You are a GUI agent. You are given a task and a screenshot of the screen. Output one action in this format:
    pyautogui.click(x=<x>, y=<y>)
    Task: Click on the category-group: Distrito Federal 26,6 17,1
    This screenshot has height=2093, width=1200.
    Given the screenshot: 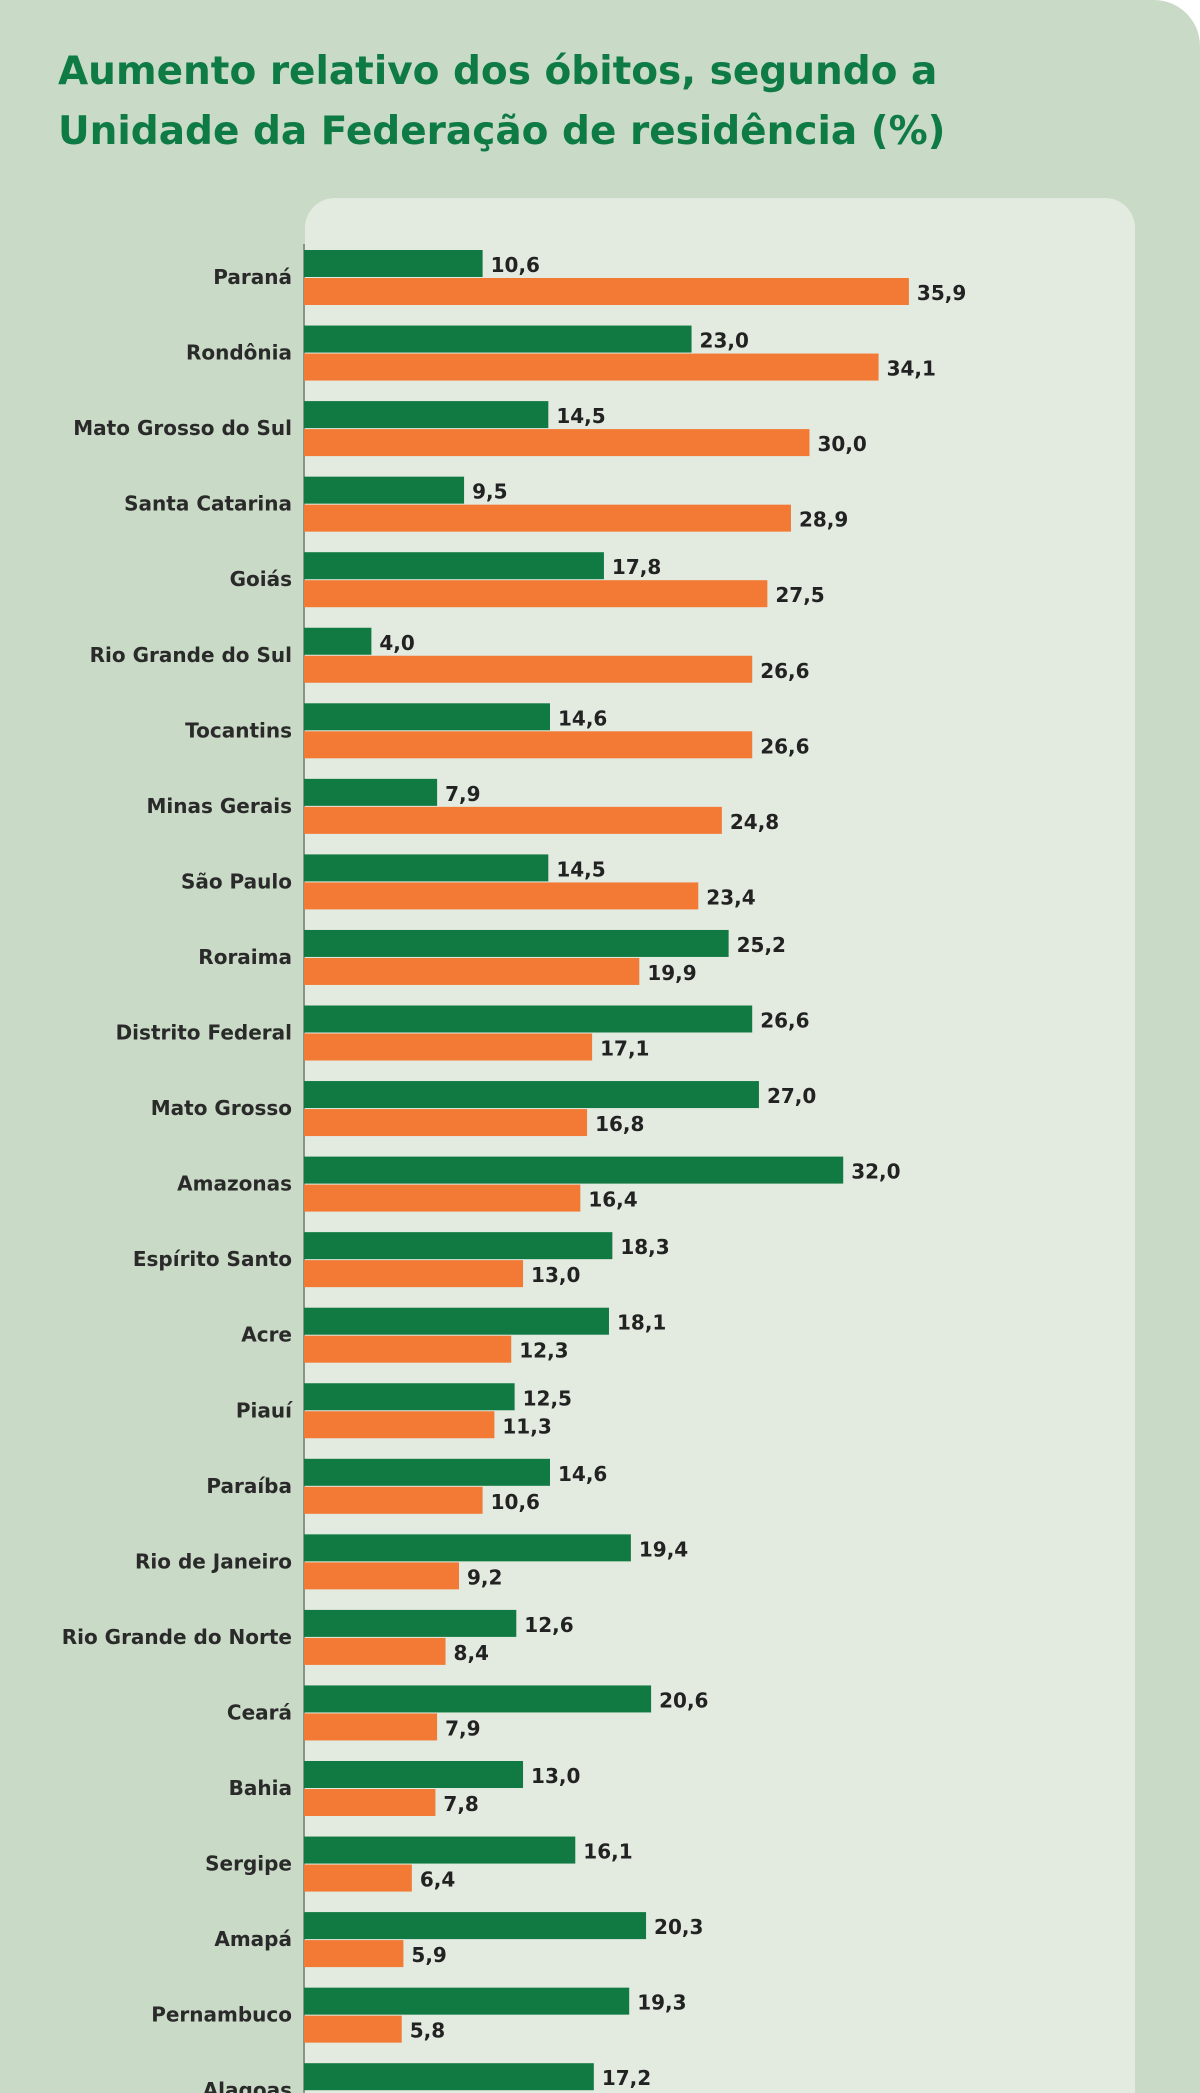 What is the action you would take?
    pyautogui.click(x=463, y=1033)
    